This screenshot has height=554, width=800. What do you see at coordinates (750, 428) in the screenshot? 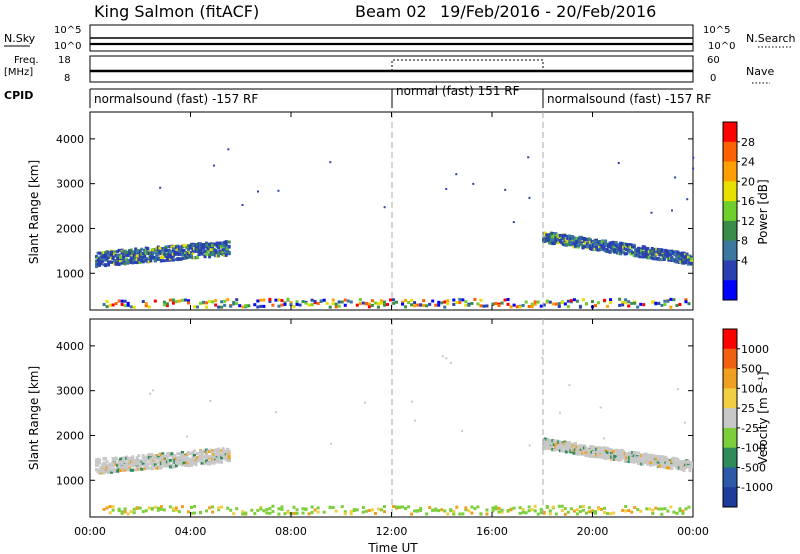
I see `velocity-colorbar-label: -25` at bounding box center [750, 428].